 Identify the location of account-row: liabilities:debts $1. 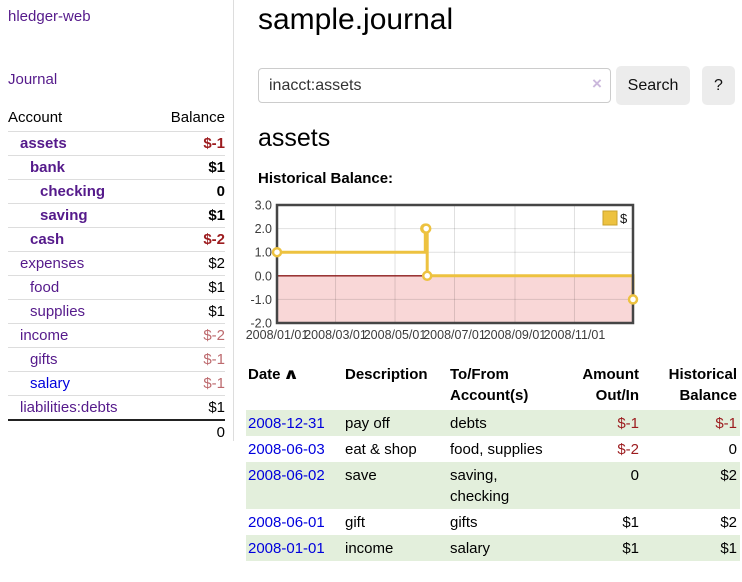
(116, 407).